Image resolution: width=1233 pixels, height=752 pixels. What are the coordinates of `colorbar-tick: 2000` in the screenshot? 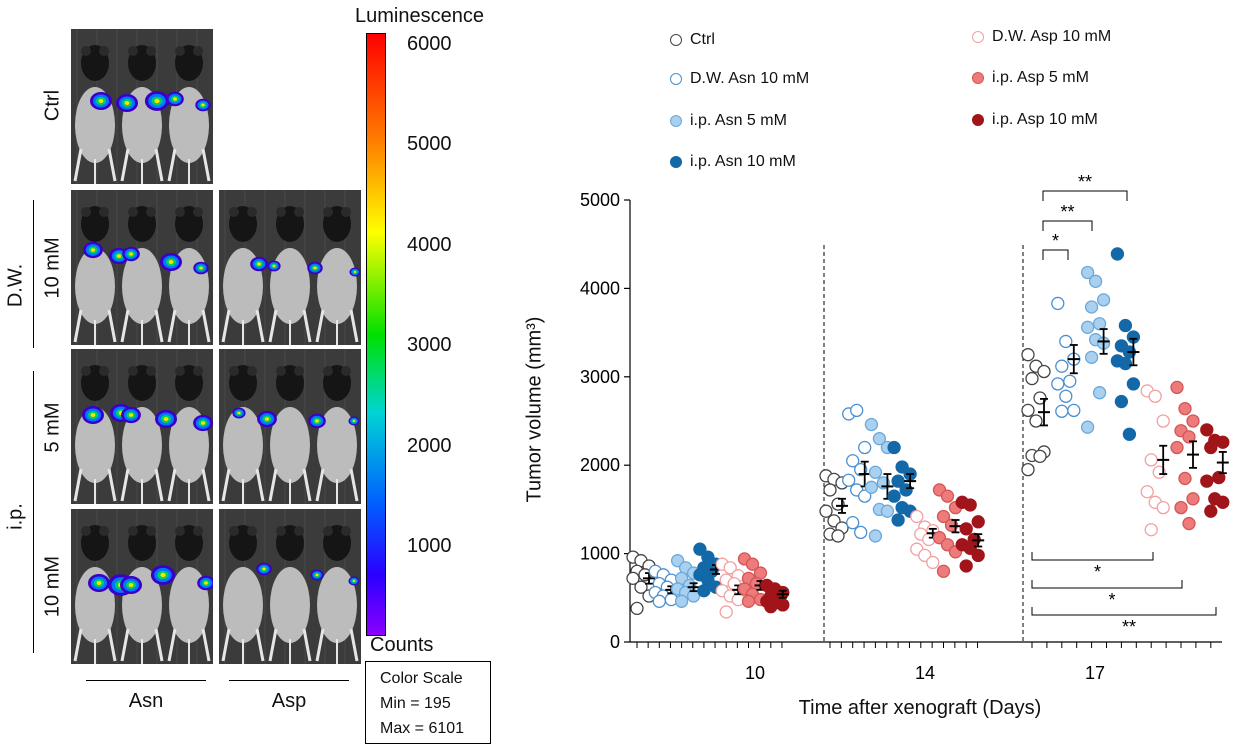 It's located at (429, 446).